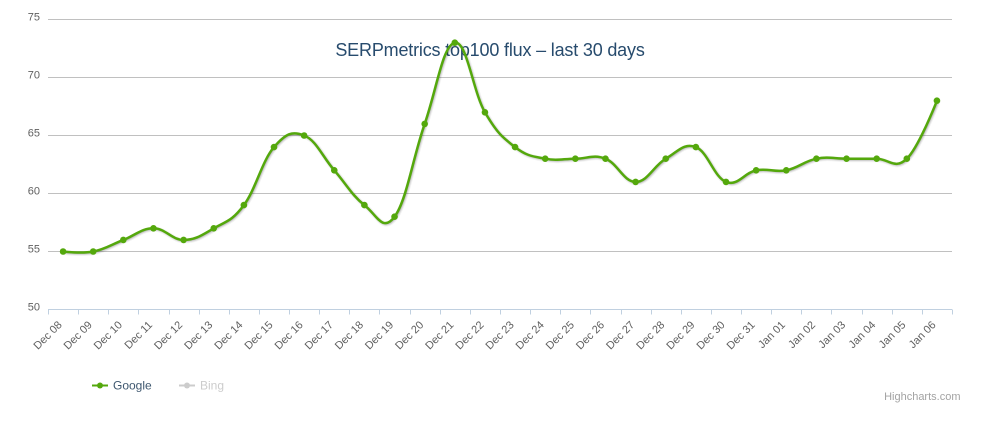  I want to click on svg-text: 55, so click(34, 250).